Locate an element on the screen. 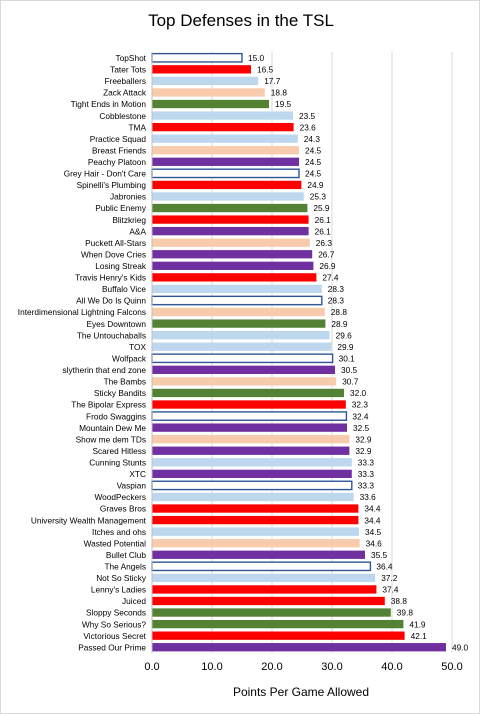 The height and width of the screenshot is (715, 480). category-label: Lenny's Ladies is located at coordinates (118, 590).